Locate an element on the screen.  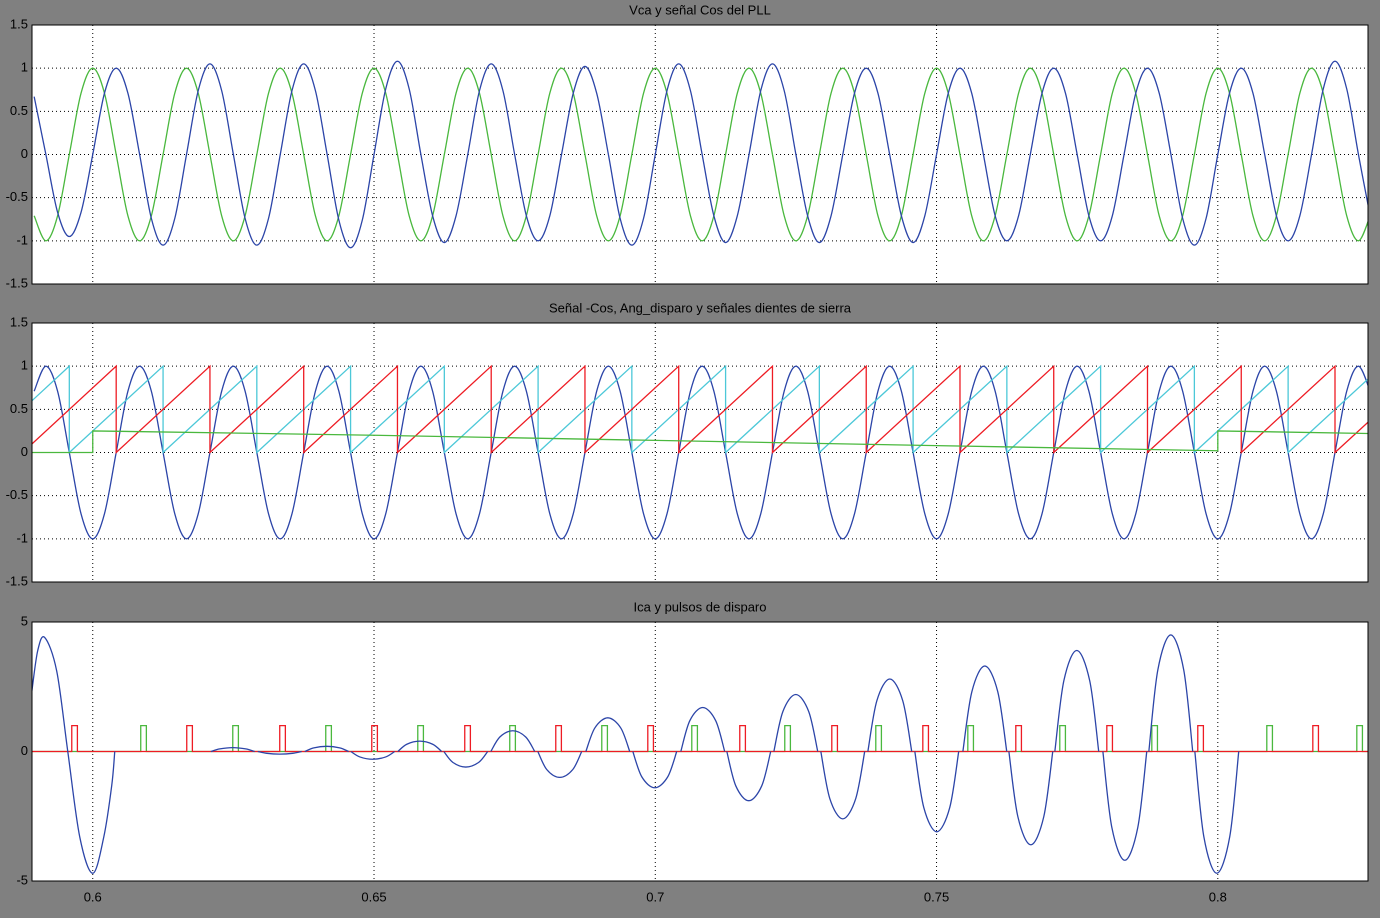
x-tick-label: 0.8 is located at coordinates (1218, 896).